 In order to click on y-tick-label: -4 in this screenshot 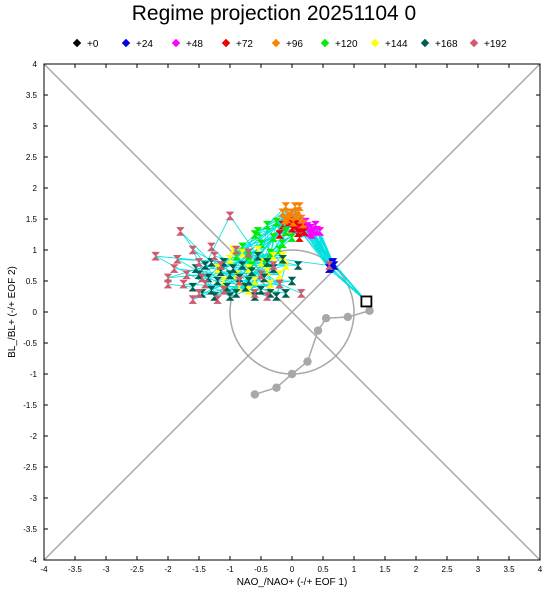, I will do `click(34, 560)`.